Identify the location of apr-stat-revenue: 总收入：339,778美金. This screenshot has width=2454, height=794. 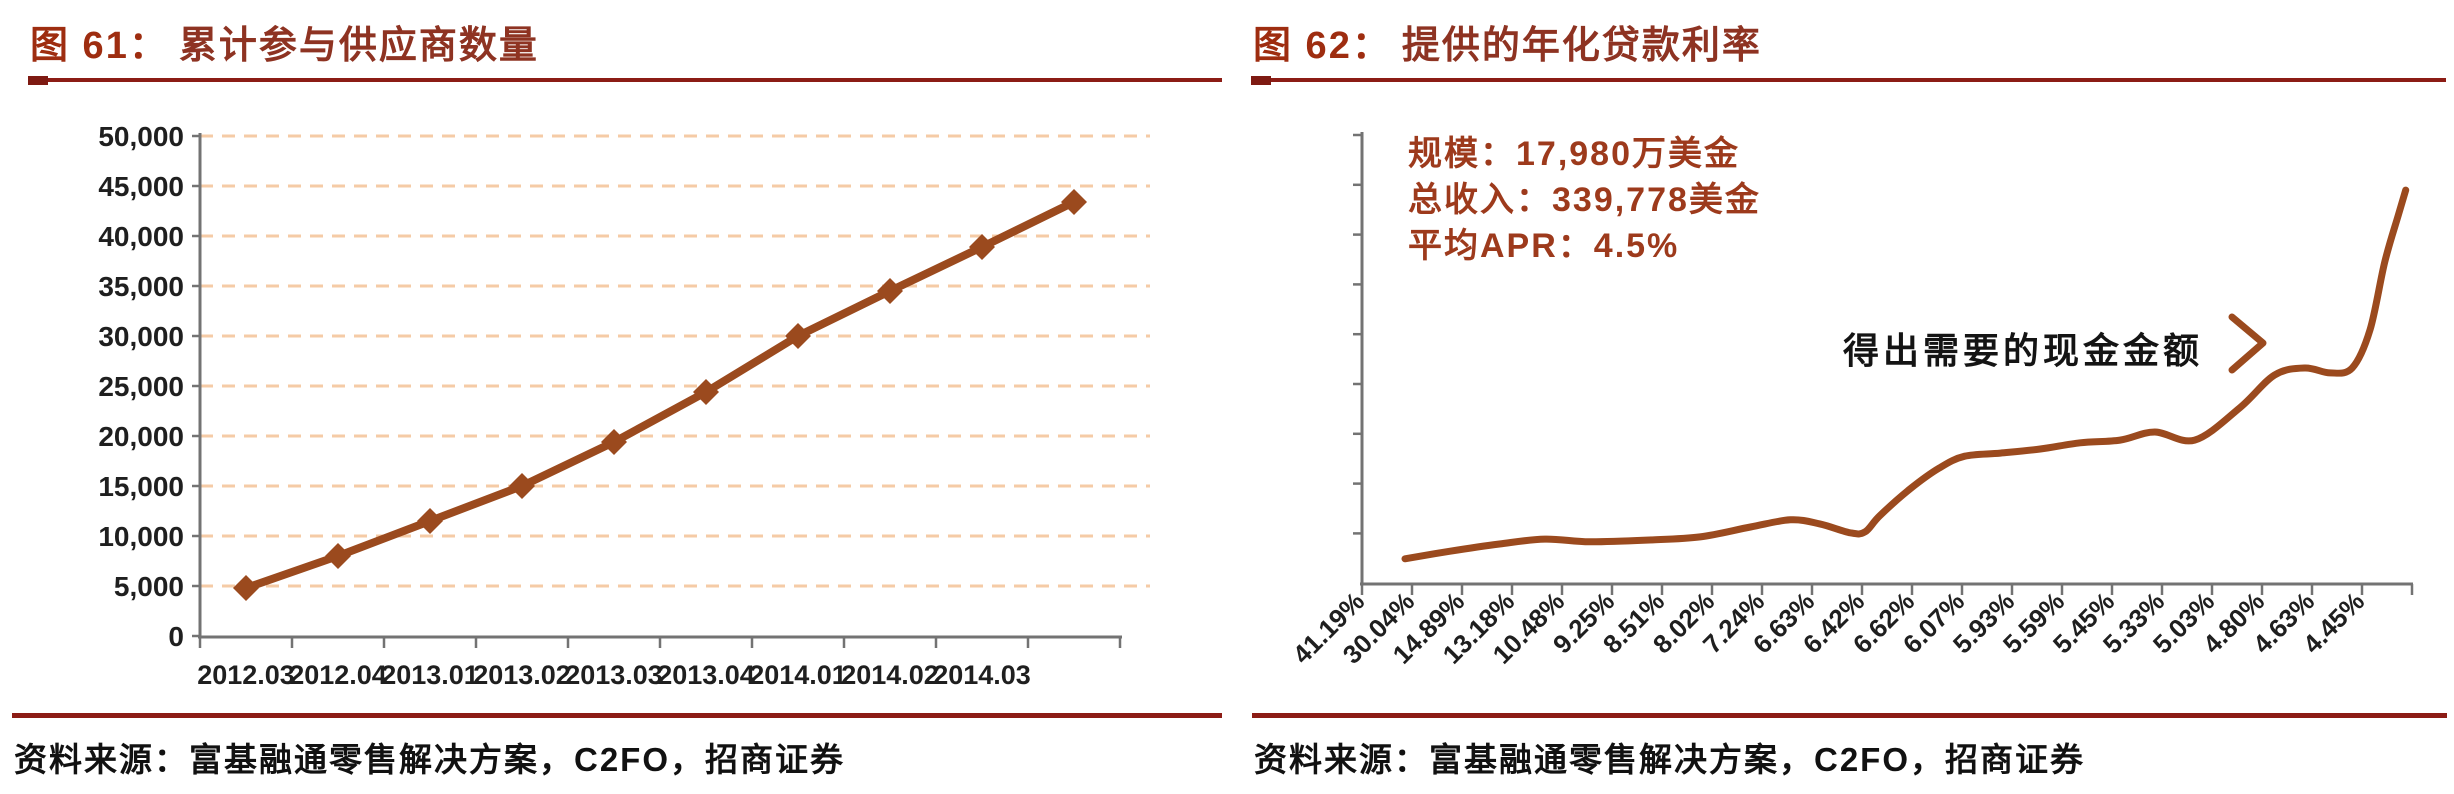
(1584, 200).